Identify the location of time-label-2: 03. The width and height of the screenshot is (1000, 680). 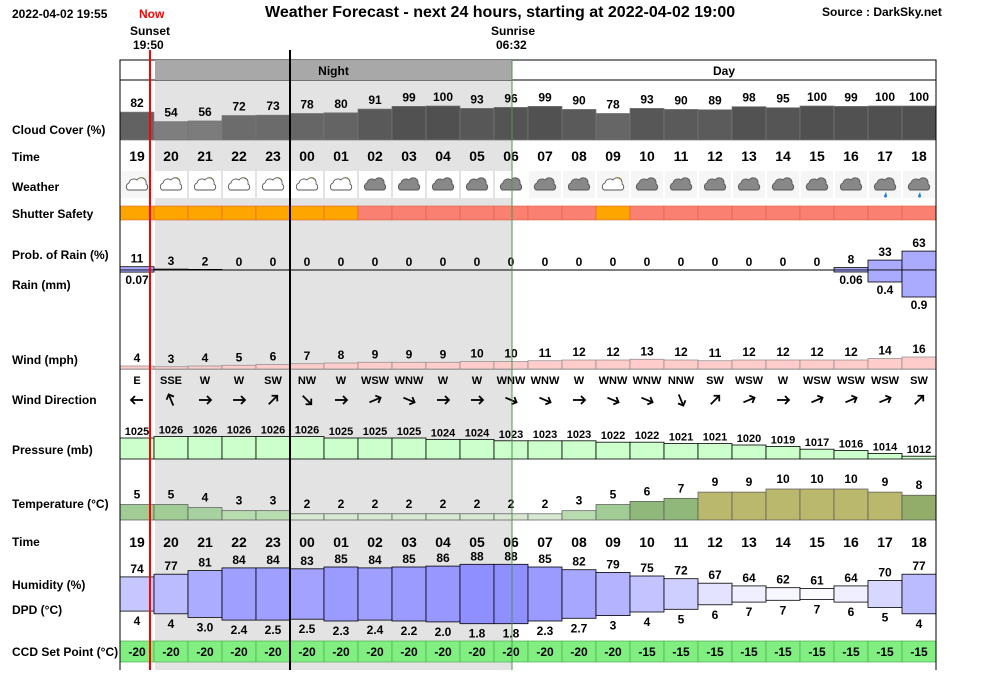
(409, 542).